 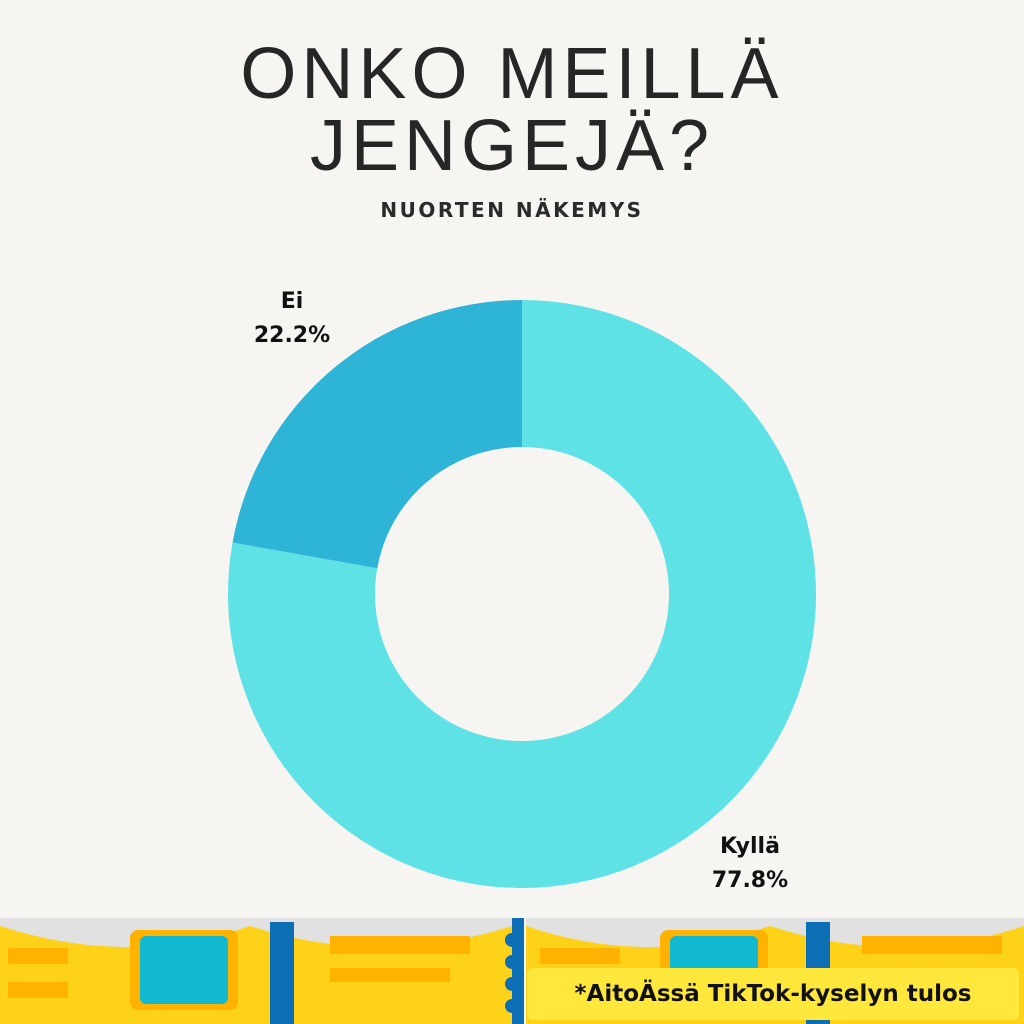 I want to click on label-kylla-name: Kyllä, so click(x=750, y=846).